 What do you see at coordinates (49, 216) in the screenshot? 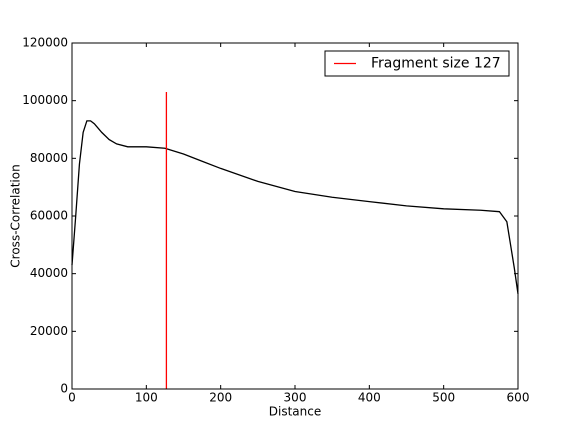
I see `y-tick-label: 60000` at bounding box center [49, 216].